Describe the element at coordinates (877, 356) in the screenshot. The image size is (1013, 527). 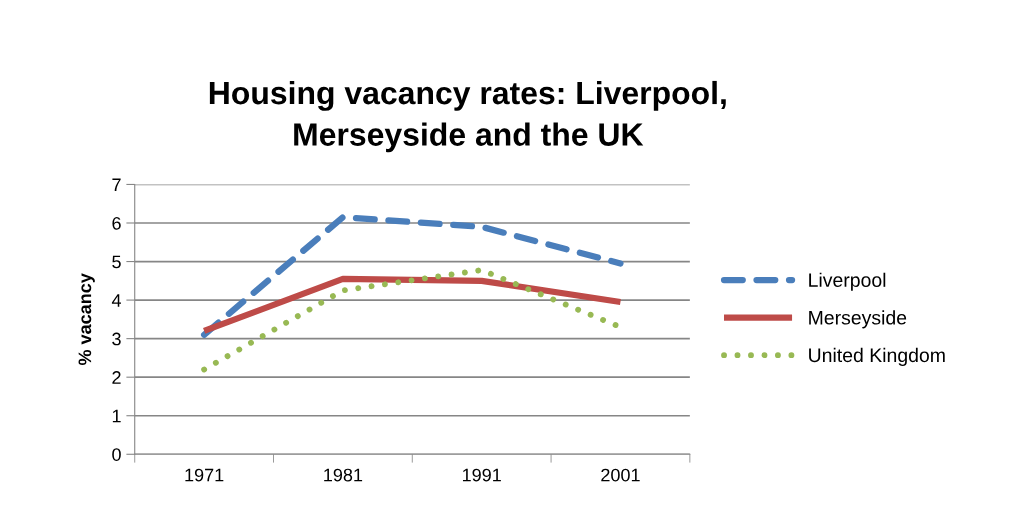
I see `legend-label: United Kingdom` at that location.